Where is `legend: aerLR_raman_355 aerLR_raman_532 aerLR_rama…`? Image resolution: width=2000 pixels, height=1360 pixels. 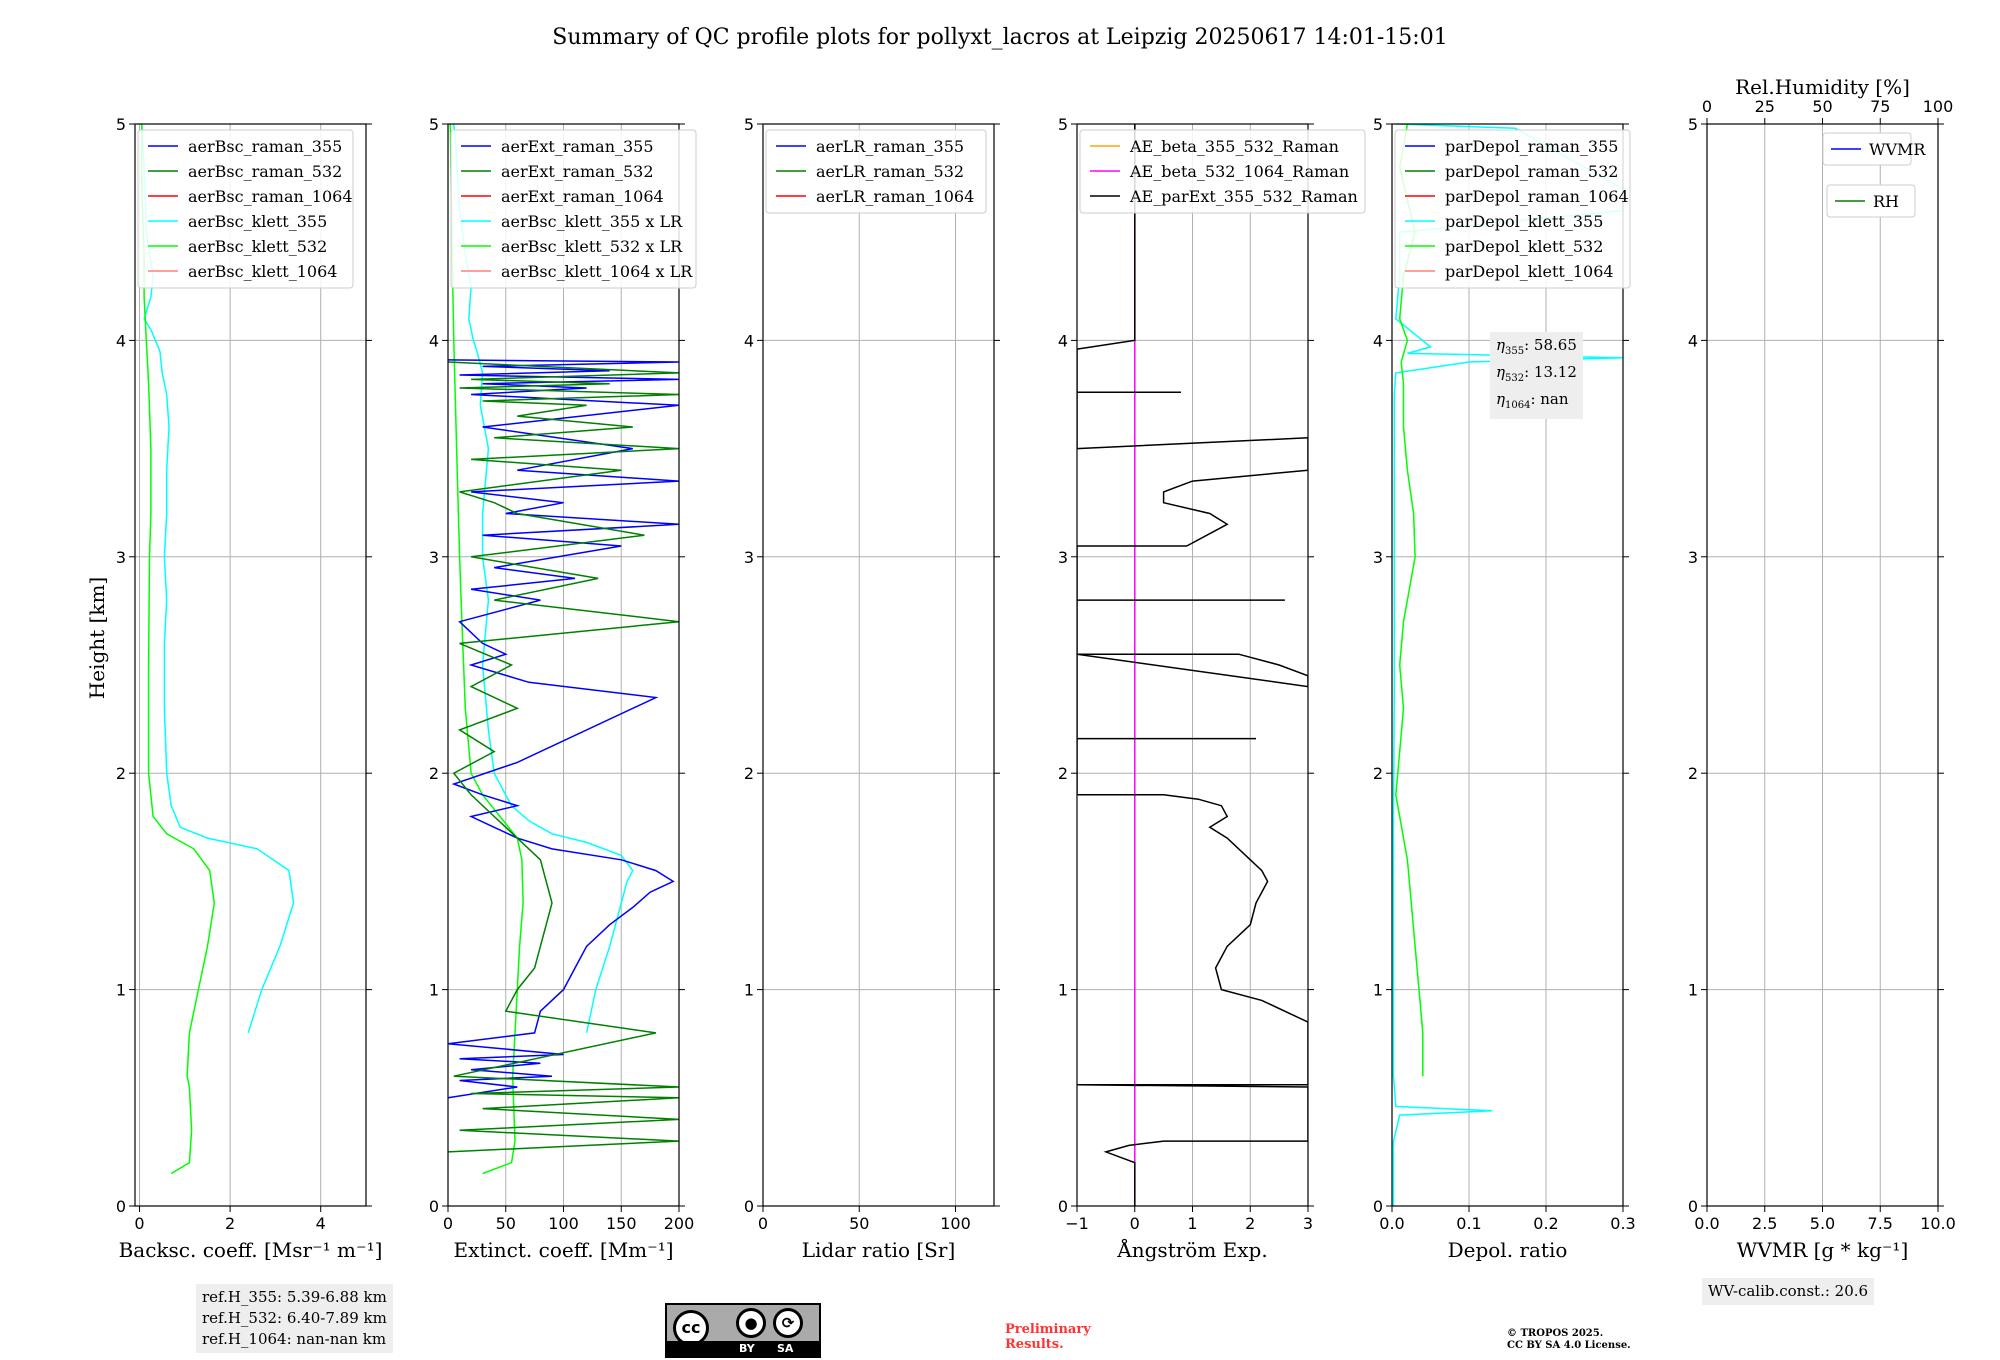
legend: aerLR_raman_355 aerLR_raman_532 aerLR_rama… is located at coordinates (876, 171).